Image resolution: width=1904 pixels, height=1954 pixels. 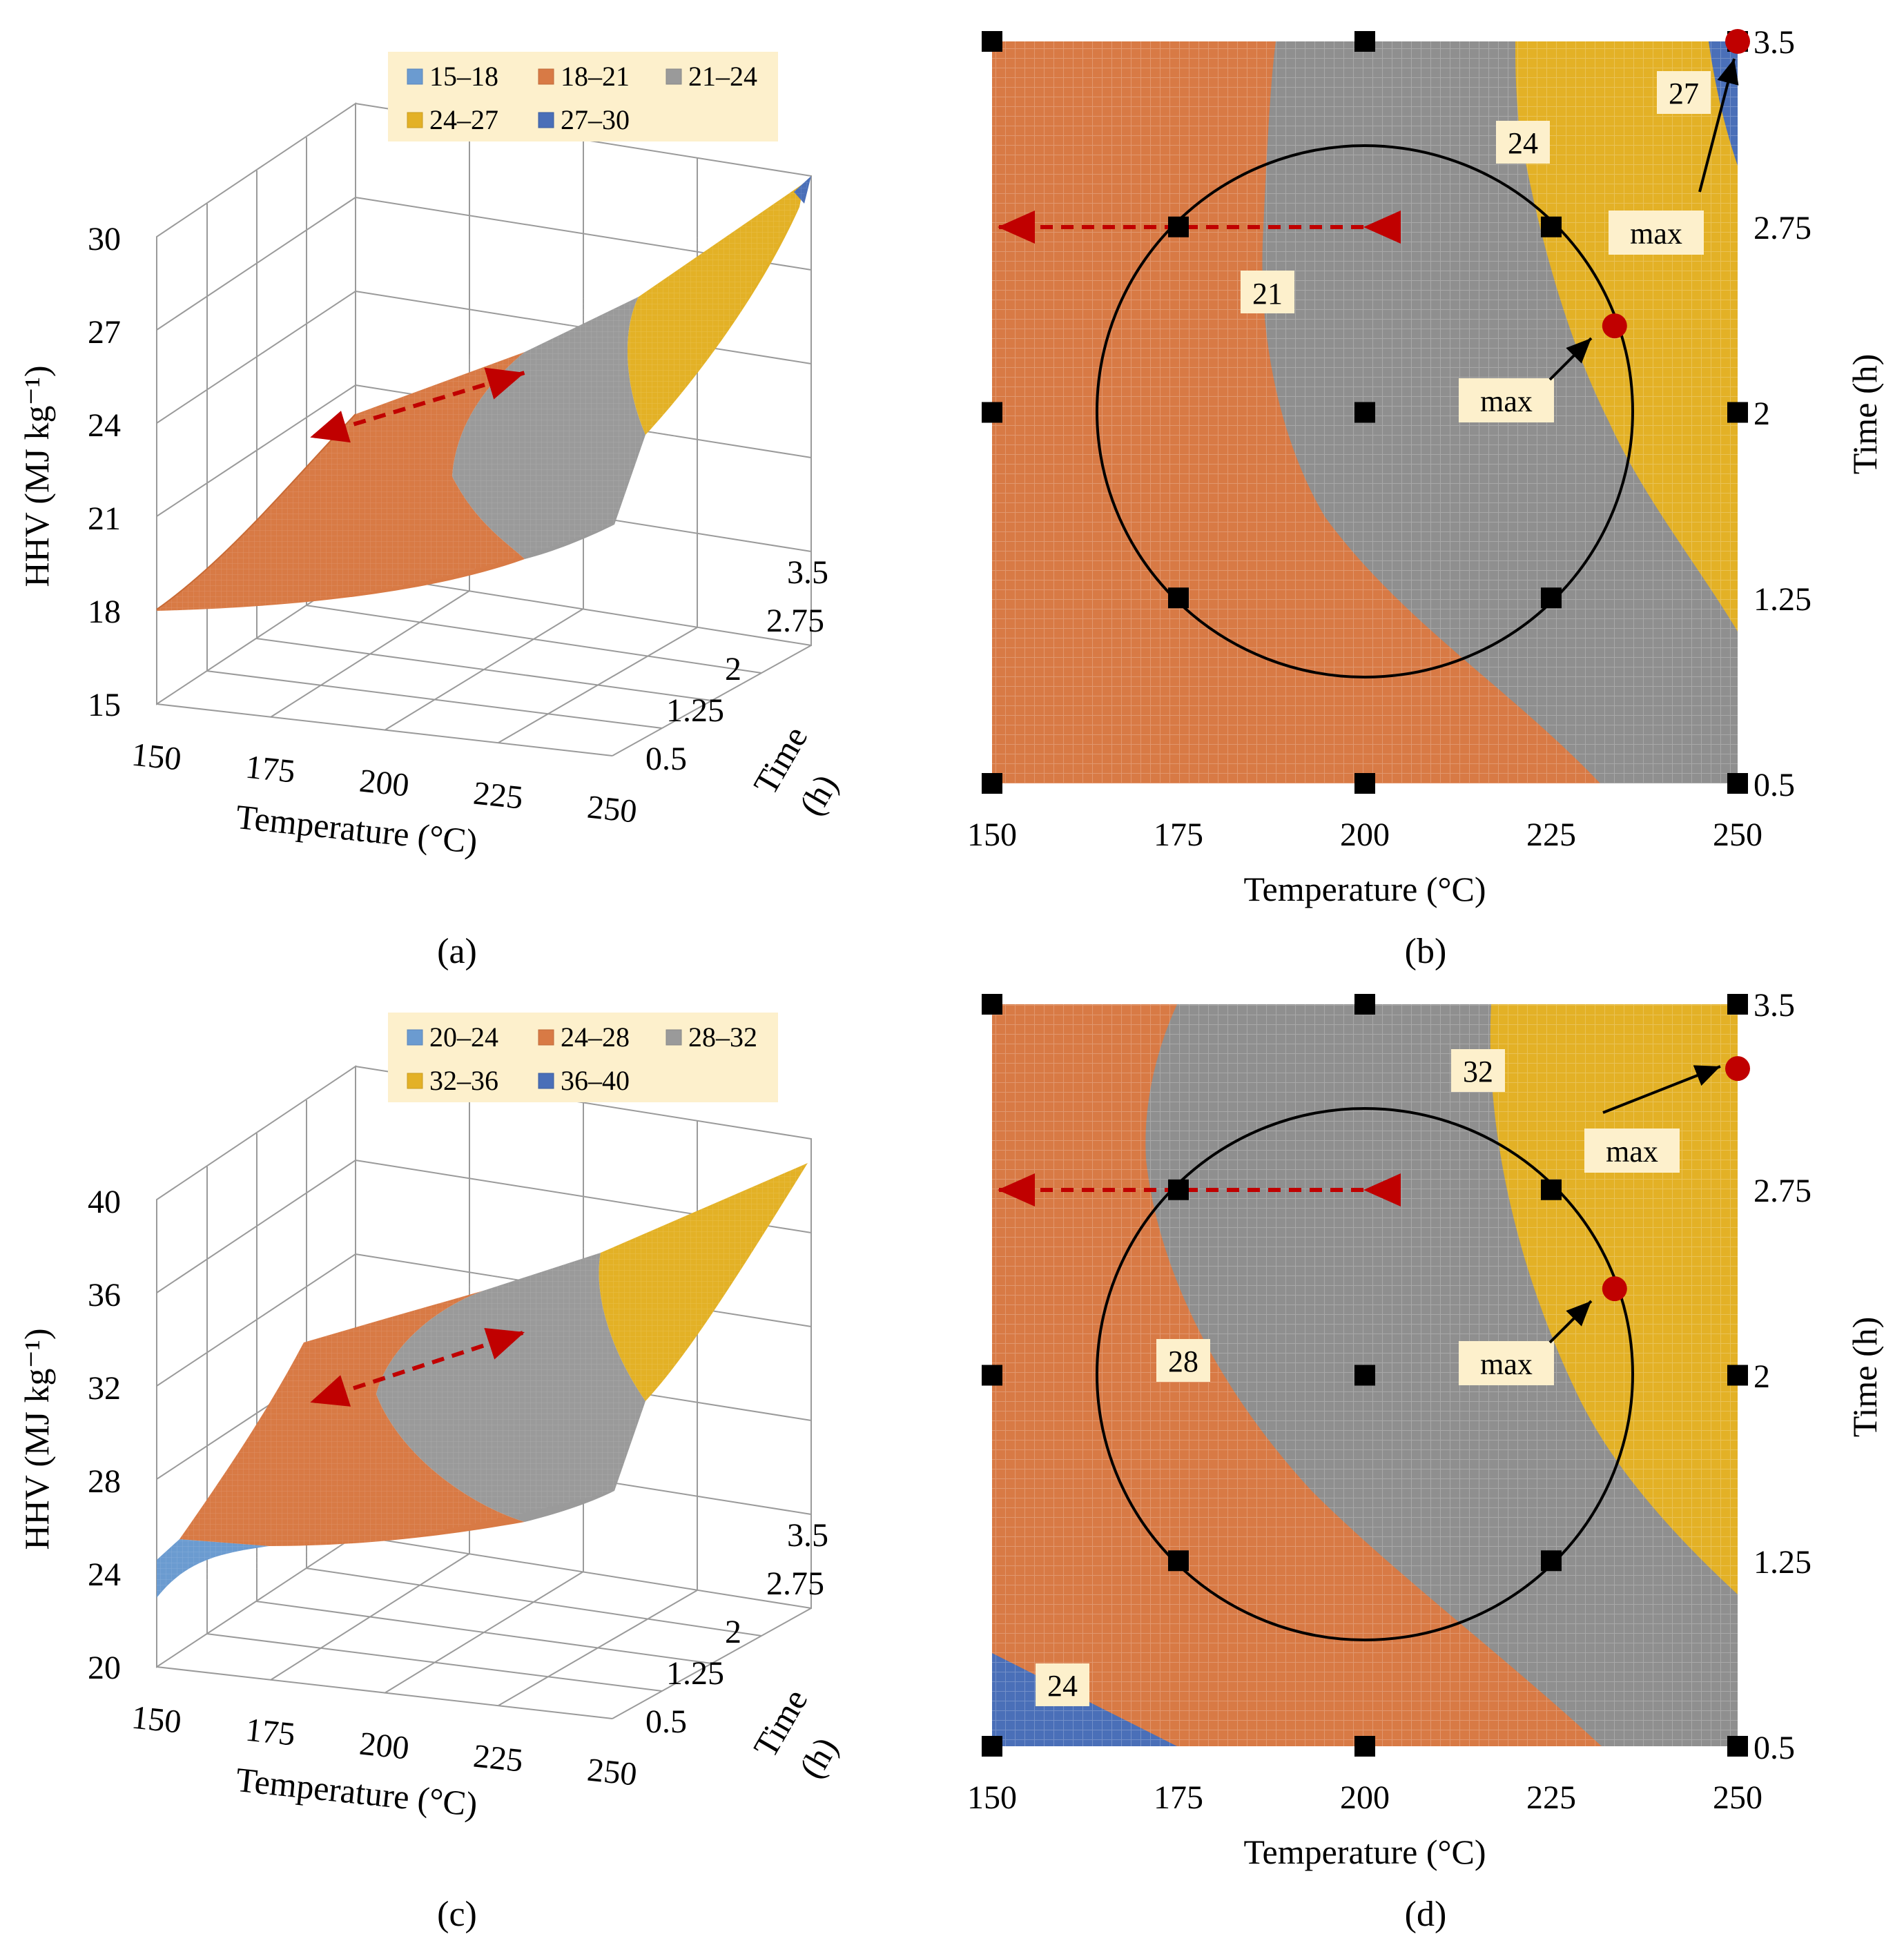 I want to click on panel-label: (c), so click(x=457, y=1915).